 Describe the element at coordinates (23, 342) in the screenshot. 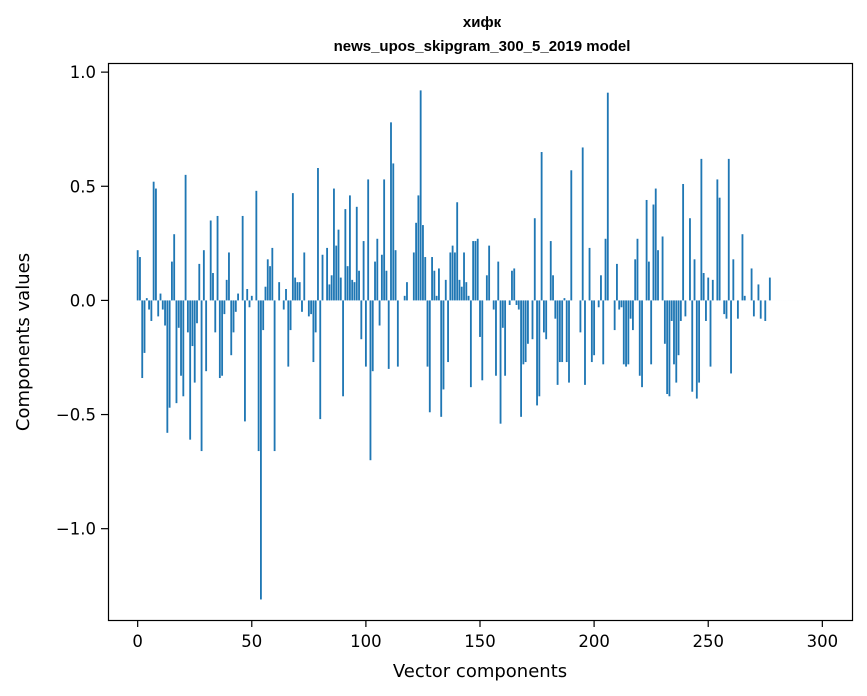

I see `y-axis-label: Components values` at that location.